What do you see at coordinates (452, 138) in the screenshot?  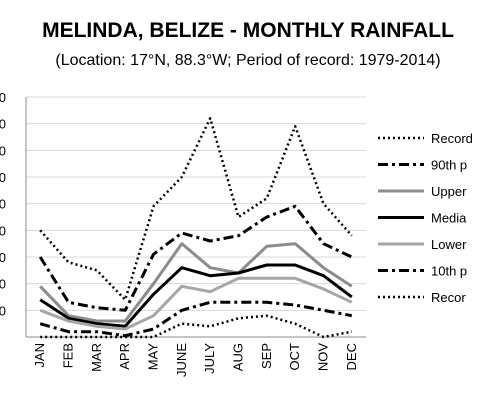 I see `legend-label: Record` at bounding box center [452, 138].